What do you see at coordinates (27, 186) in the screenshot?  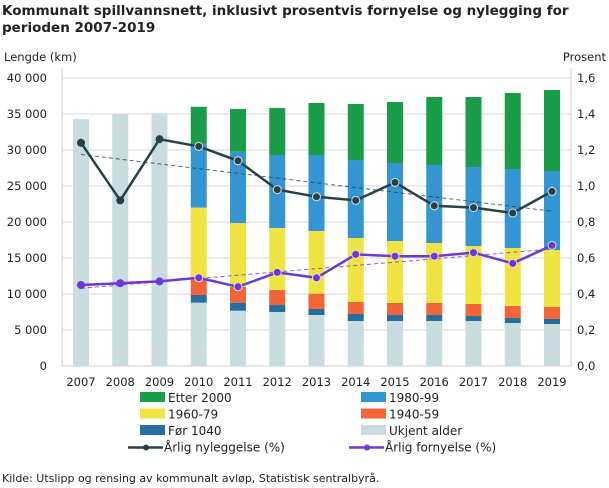 I see `y-tick-left: 25 000` at bounding box center [27, 186].